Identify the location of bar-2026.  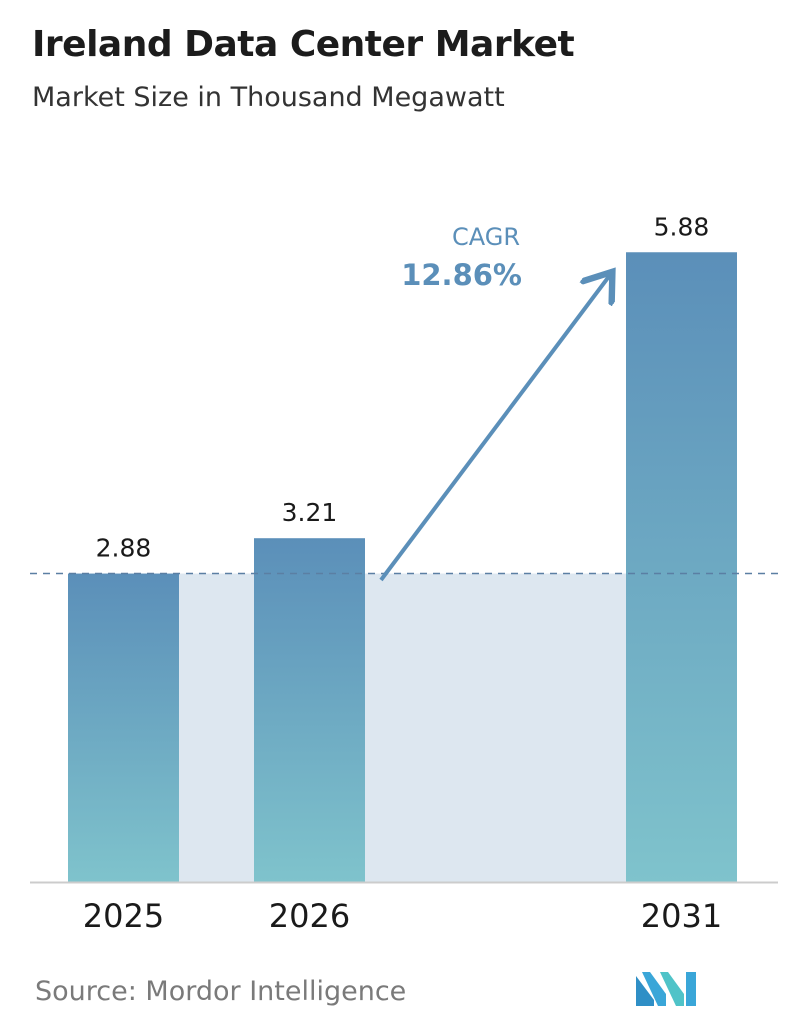
(309, 710).